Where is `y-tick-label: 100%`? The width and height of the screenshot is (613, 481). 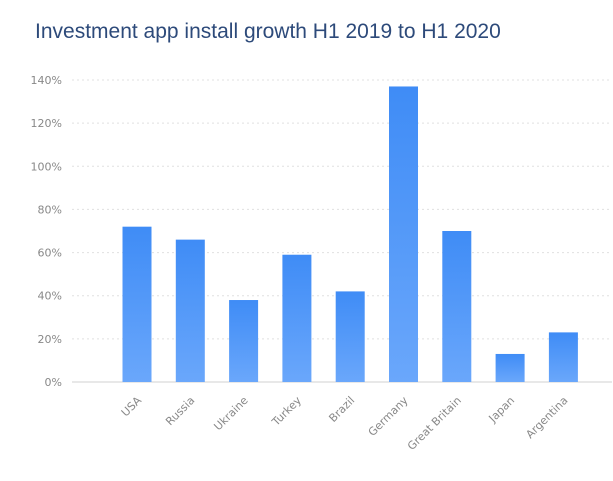
y-tick-label: 100% is located at coordinates (46, 166).